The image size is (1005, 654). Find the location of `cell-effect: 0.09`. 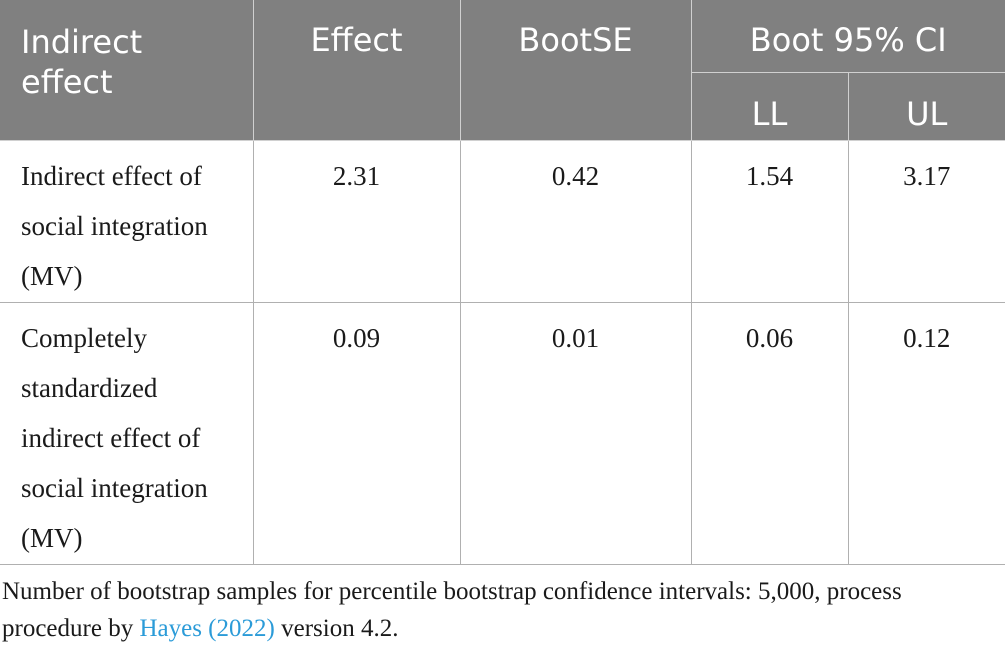

cell-effect: 0.09 is located at coordinates (357, 433).